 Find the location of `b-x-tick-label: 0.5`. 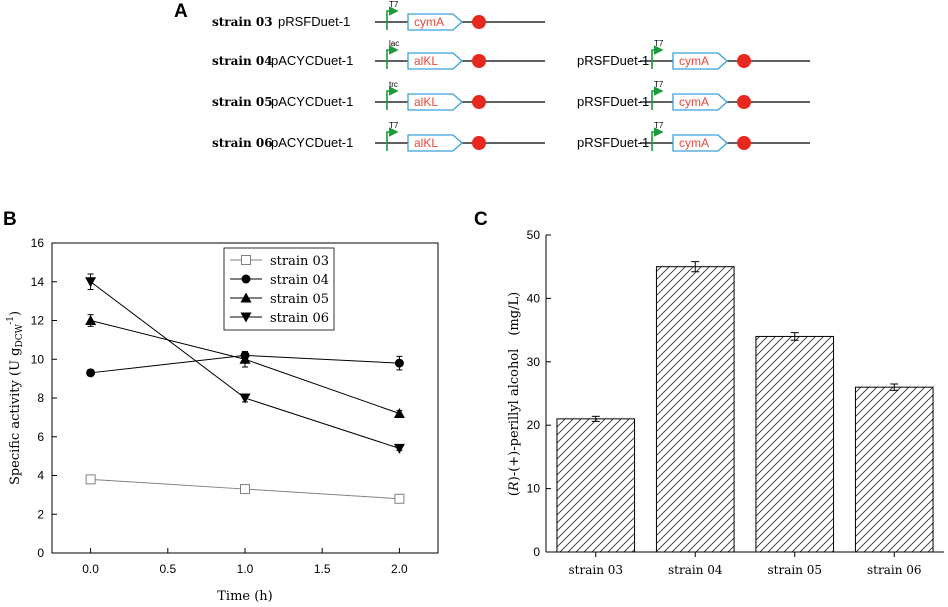

b-x-tick-label: 0.5 is located at coordinates (167, 569).